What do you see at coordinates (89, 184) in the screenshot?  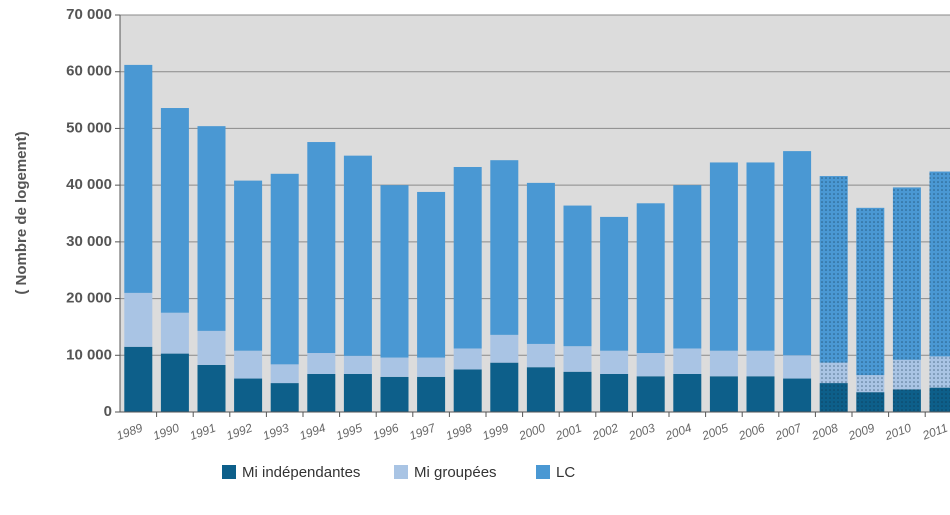 I see `y-tick-label: 40 000` at bounding box center [89, 184].